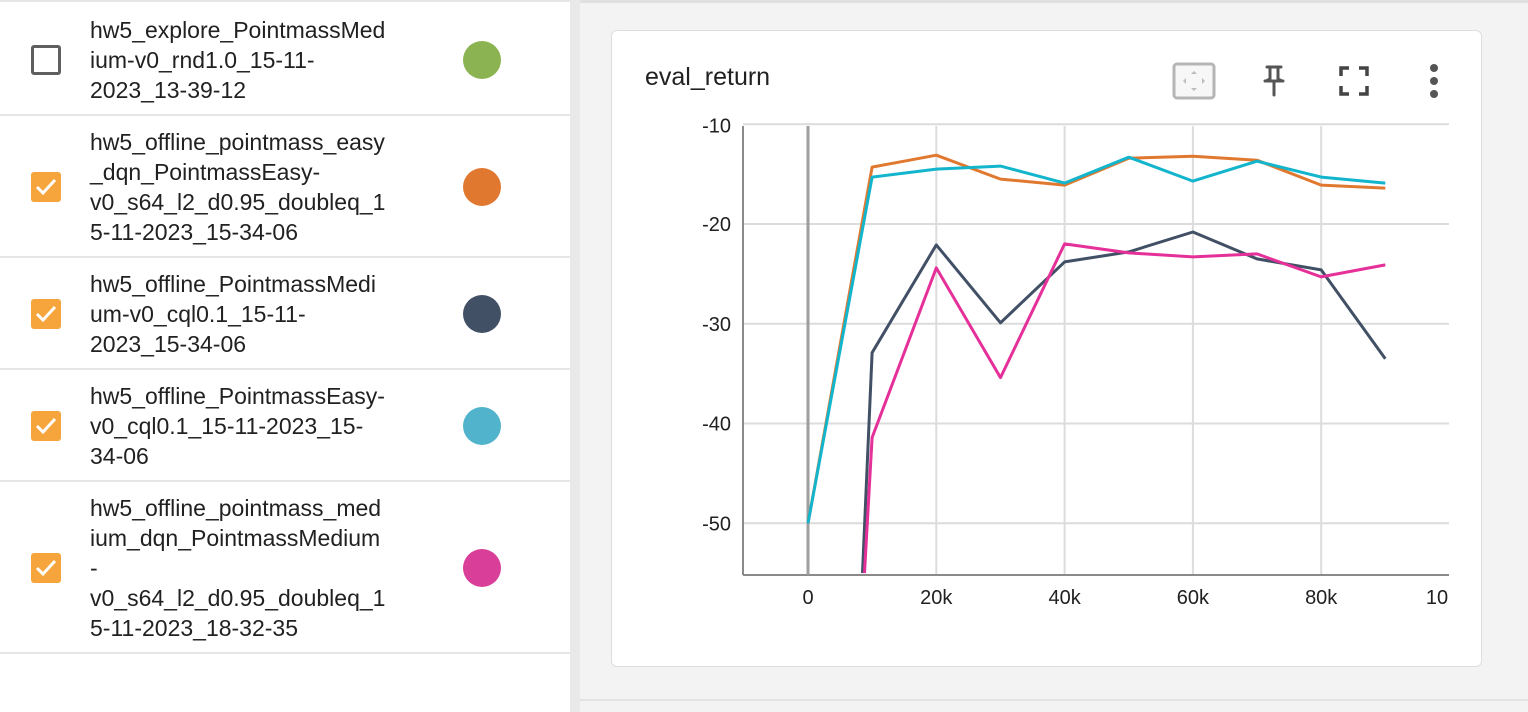  I want to click on fullscreen-button, so click(1354, 81).